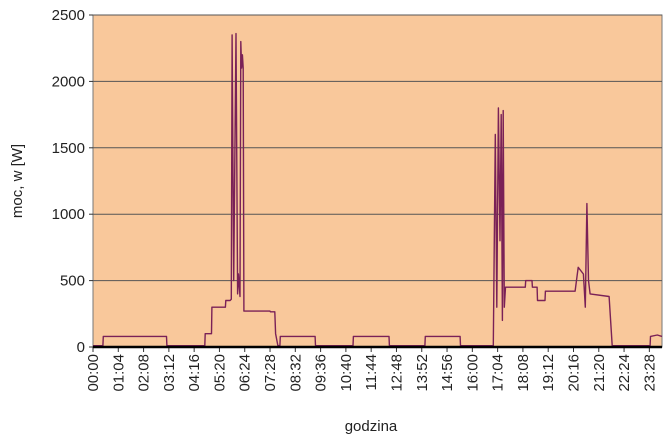  Describe the element at coordinates (68, 15) in the screenshot. I see `y-tick-label: 2500` at that location.